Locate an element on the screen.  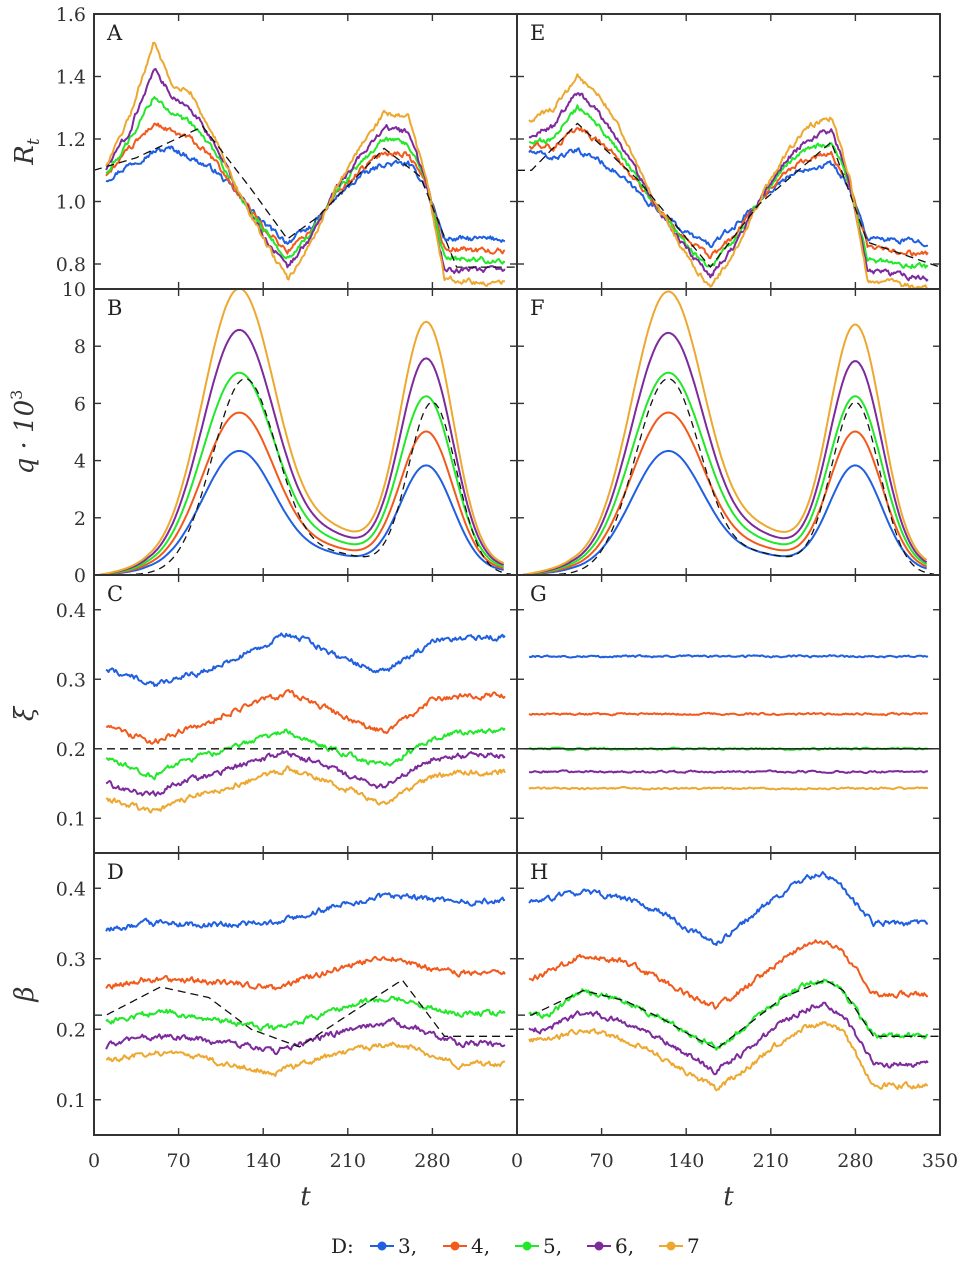
series-4-line-B is located at coordinates (301, 493).